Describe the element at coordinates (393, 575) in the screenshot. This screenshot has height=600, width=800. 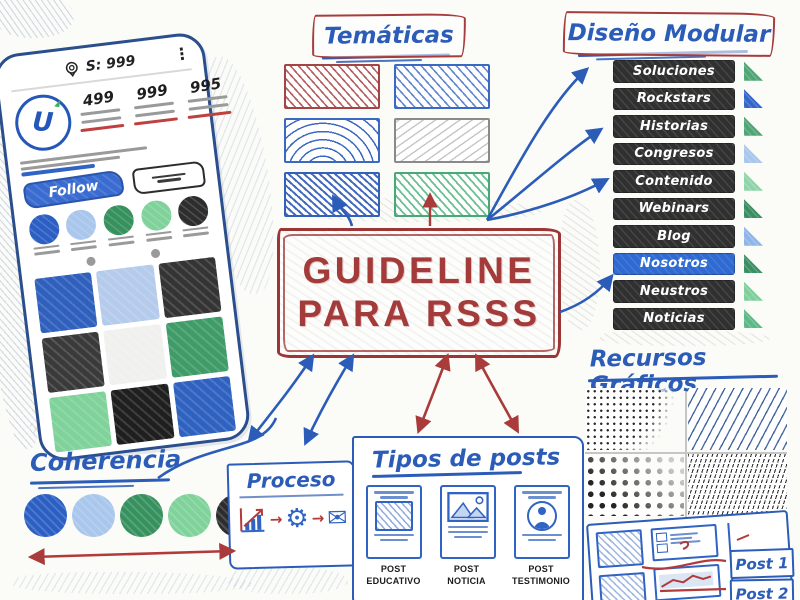
I see `post-label-educativo: POST EDUCATIVO` at that location.